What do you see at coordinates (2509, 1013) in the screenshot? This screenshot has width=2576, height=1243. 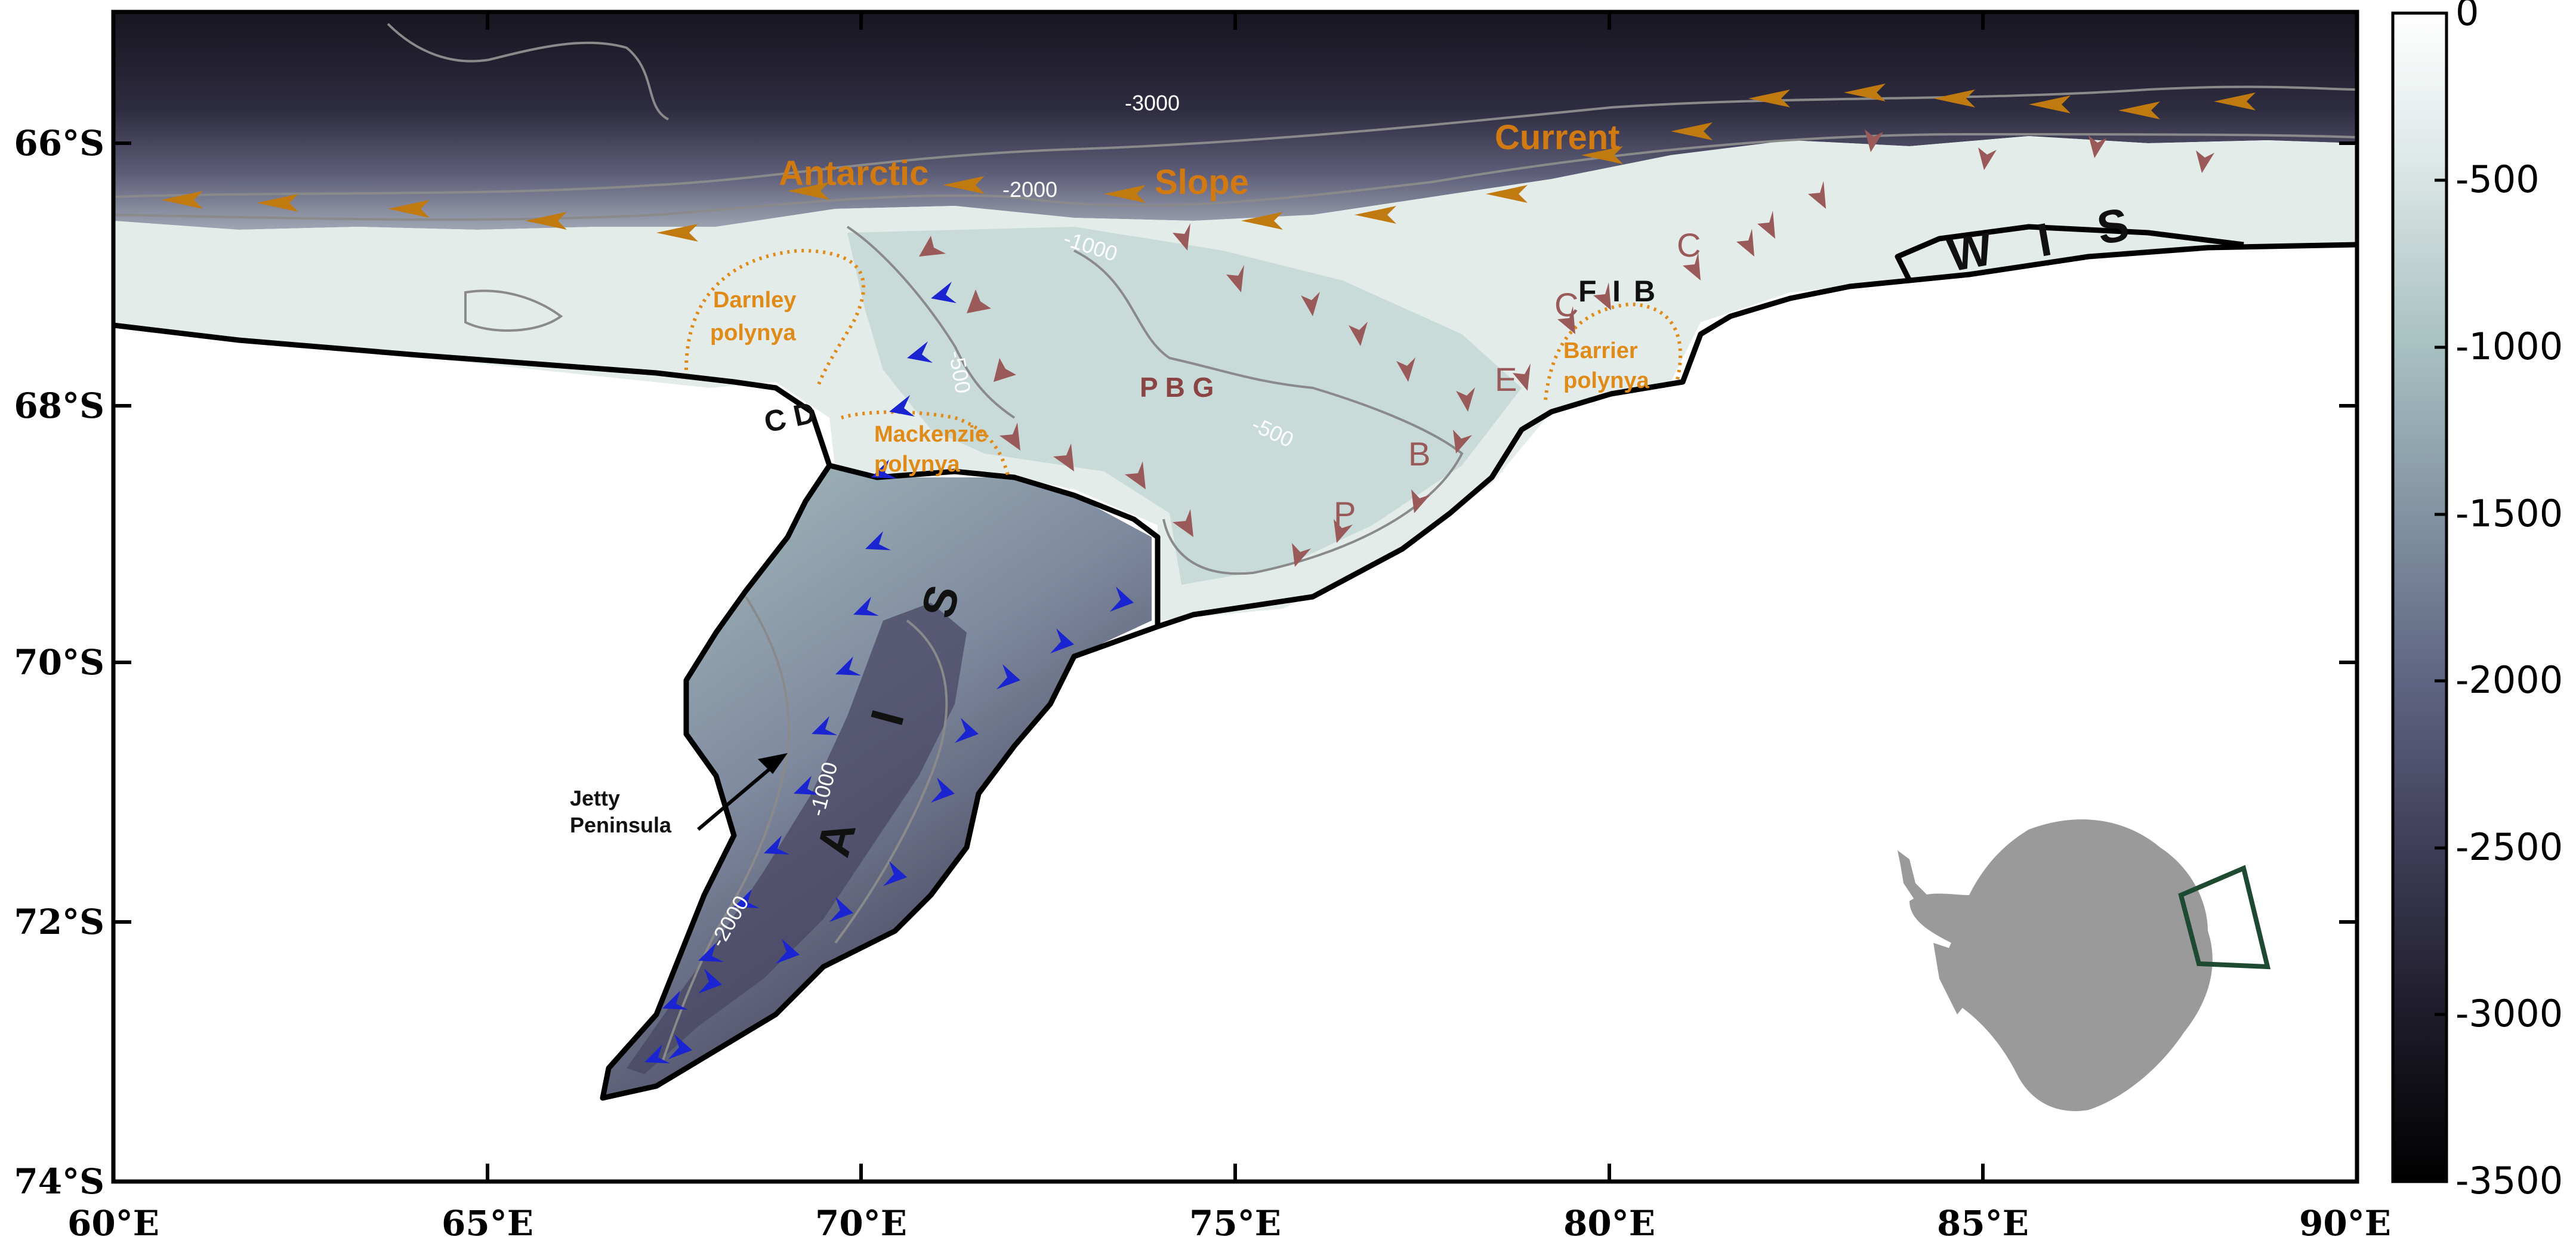 I see `colorbar-label-3000: -3000` at bounding box center [2509, 1013].